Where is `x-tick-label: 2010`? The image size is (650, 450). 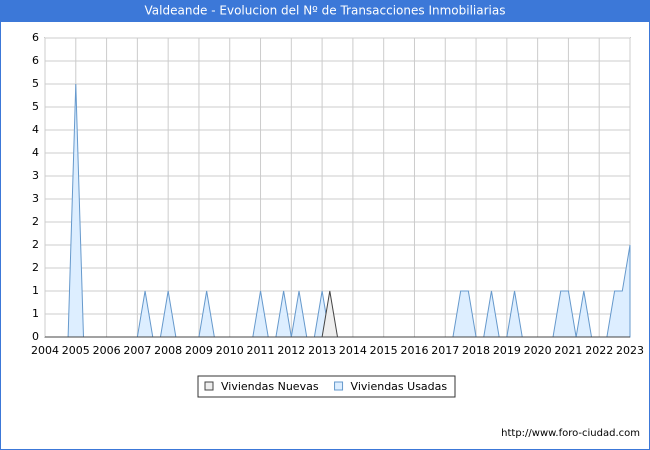
x-tick-label: 2010 is located at coordinates (230, 350).